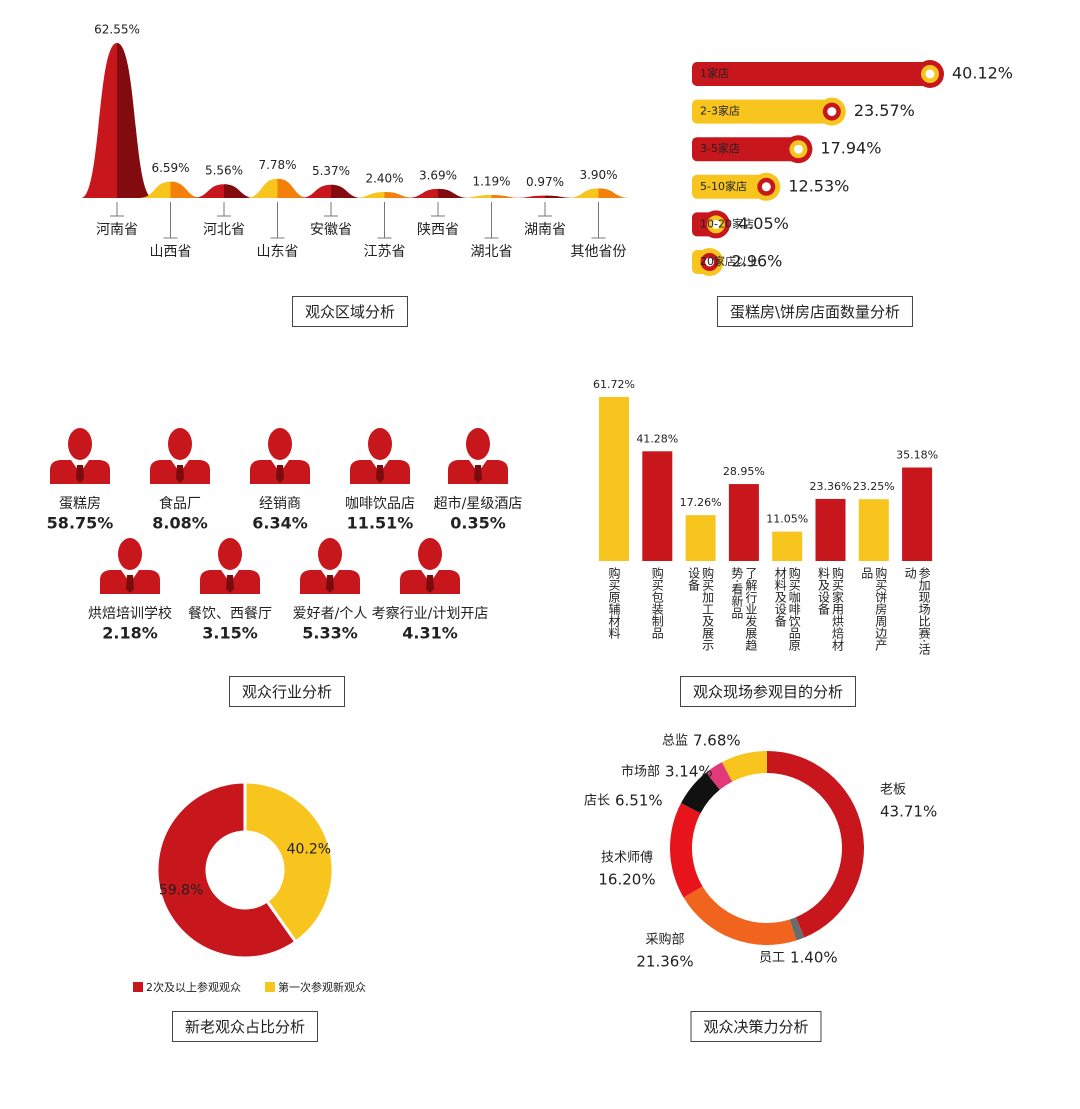 Image resolution: width=1080 pixels, height=1109 pixels. I want to click on category-label: 5-10家店, so click(723, 186).